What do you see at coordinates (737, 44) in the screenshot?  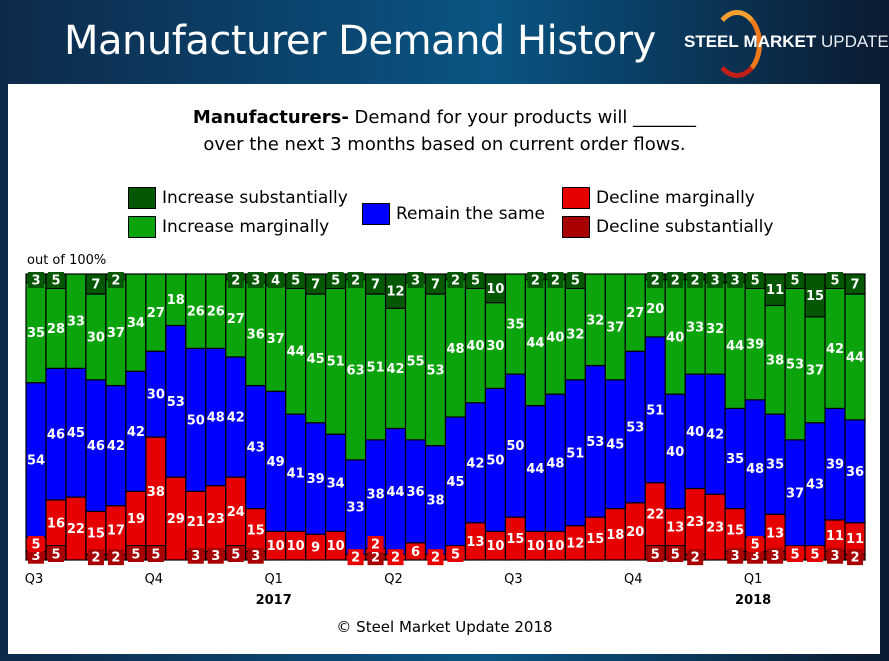 I see `logo-swoosh-icon` at bounding box center [737, 44].